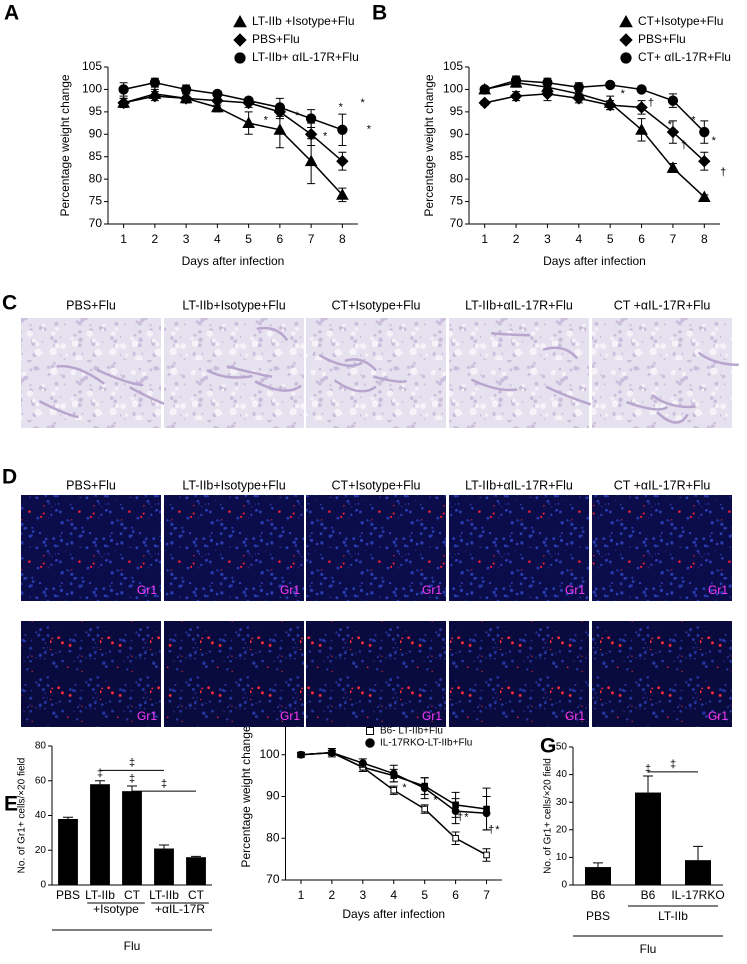 Image resolution: width=747 pixels, height=964 pixels. I want to click on x-tick-label: CT, so click(132, 895).